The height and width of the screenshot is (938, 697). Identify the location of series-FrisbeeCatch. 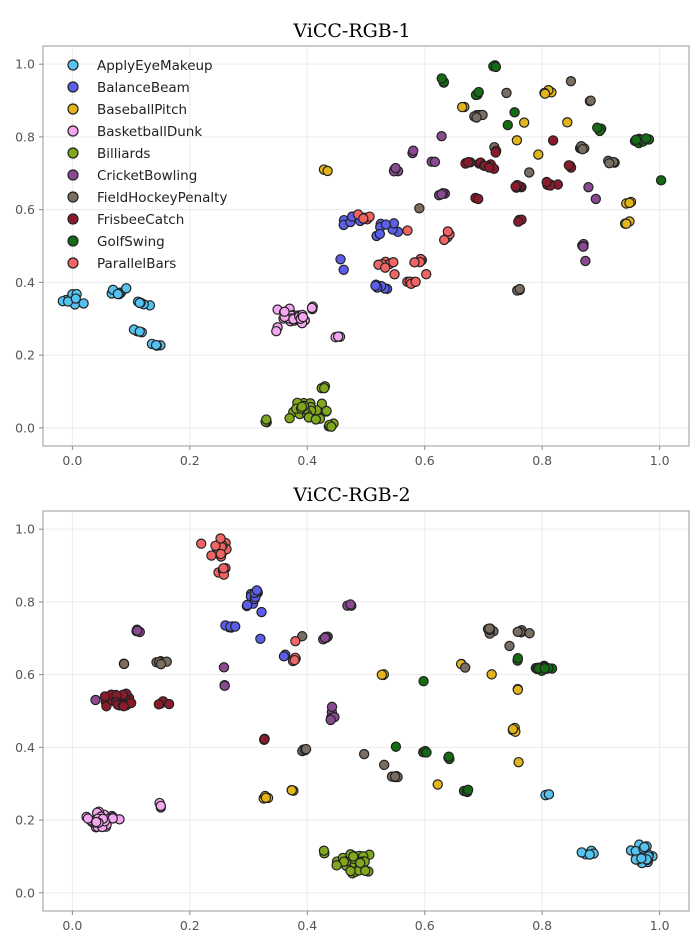
(518, 181).